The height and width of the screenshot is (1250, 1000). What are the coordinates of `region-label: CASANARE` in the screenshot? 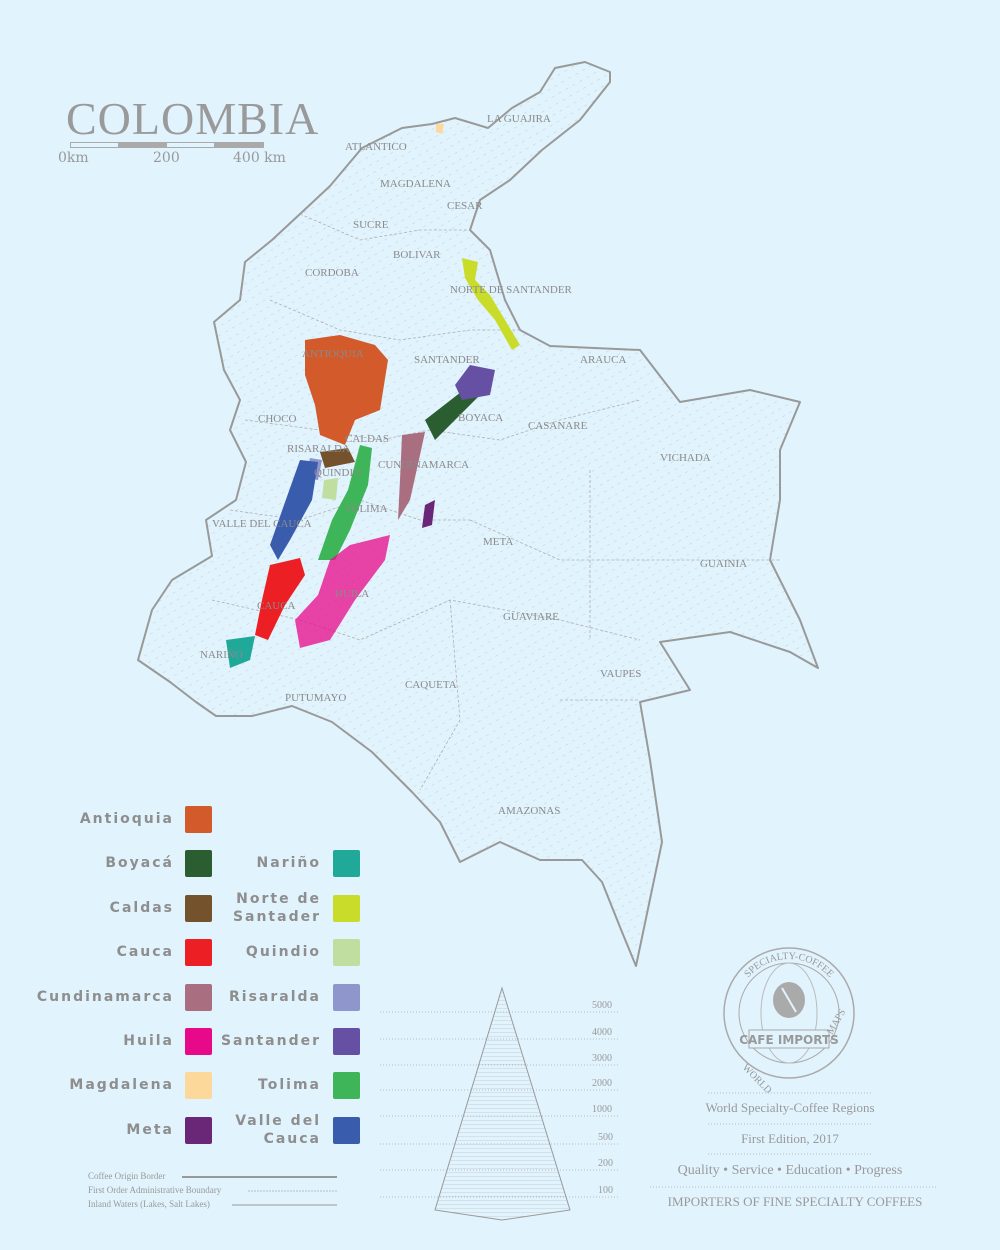 It's located at (558, 426).